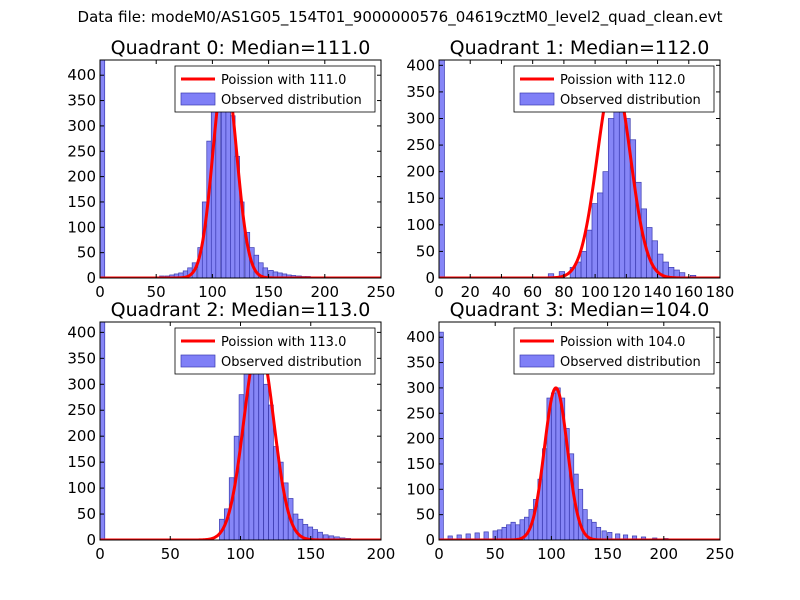  Describe the element at coordinates (626, 292) in the screenshot. I see `x-tick-label: 120` at that location.